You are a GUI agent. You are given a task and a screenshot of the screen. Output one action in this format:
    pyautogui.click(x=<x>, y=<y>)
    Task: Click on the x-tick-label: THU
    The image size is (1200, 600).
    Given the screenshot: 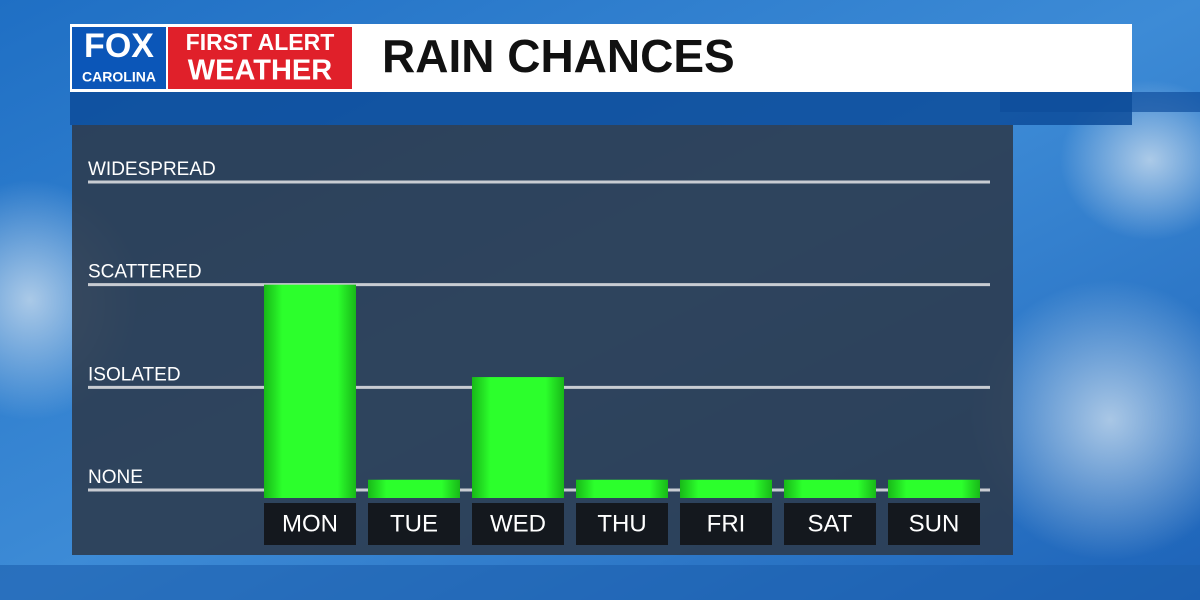 What is the action you would take?
    pyautogui.click(x=621, y=523)
    